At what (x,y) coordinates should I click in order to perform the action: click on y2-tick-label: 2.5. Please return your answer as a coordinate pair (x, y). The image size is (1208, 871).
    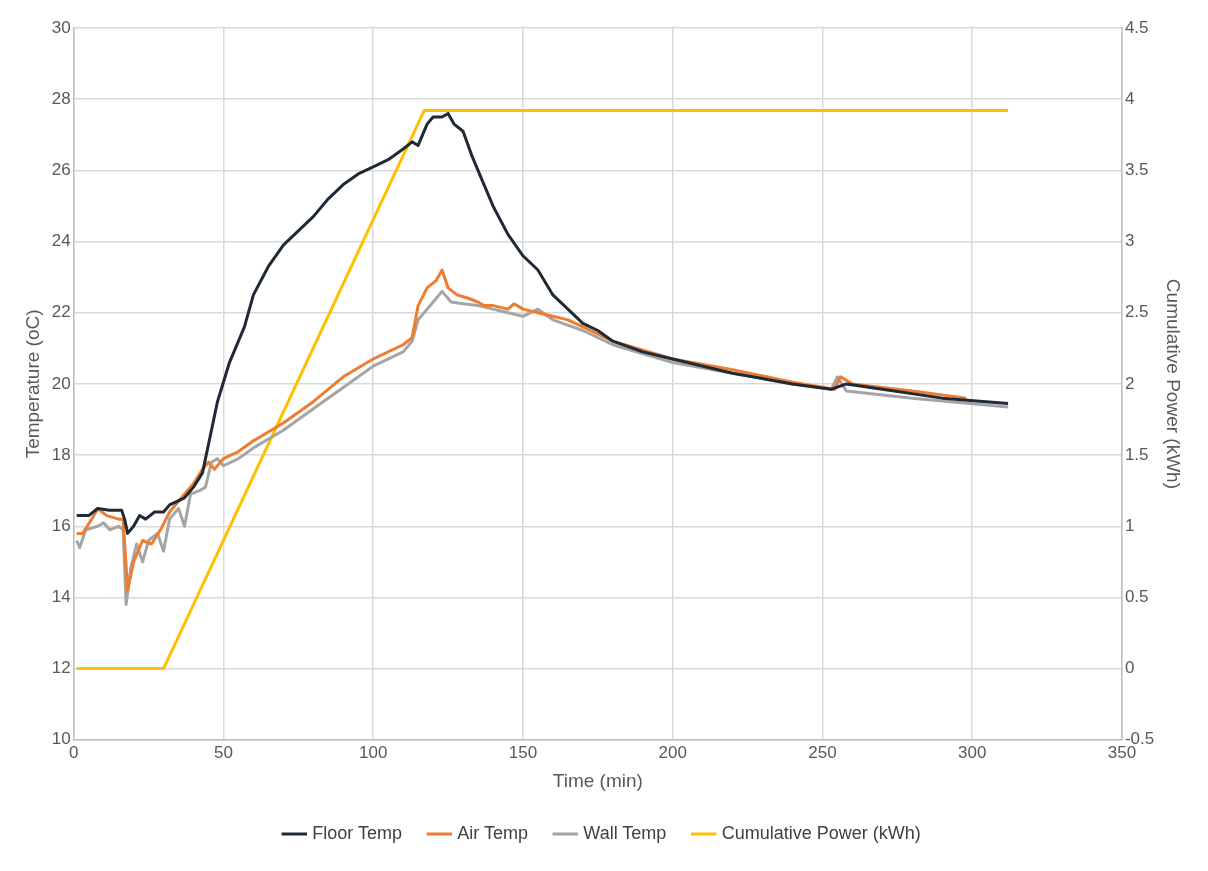
    Looking at the image, I should click on (1136, 312).